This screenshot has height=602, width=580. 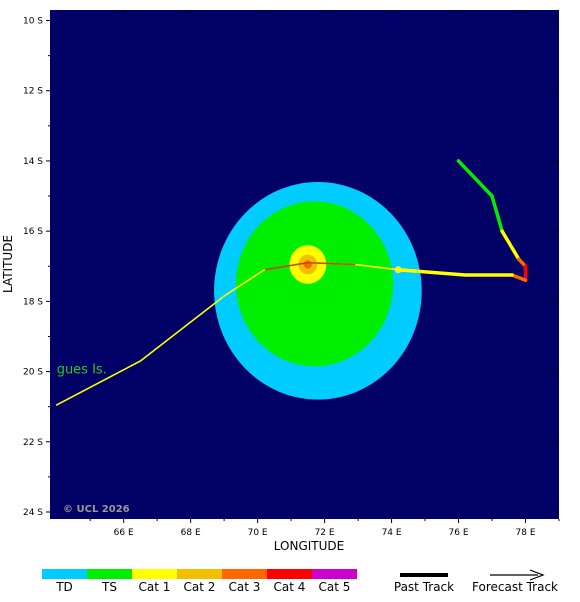 I want to click on x-tick-label: 66 E, so click(x=124, y=533).